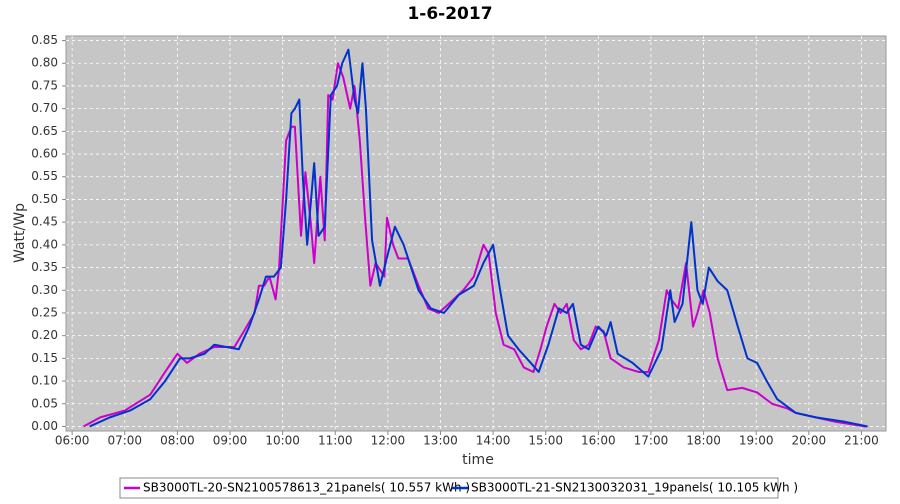 The width and height of the screenshot is (900, 504). Describe the element at coordinates (44, 381) in the screenshot. I see `y-tick-label: 0.10` at that location.